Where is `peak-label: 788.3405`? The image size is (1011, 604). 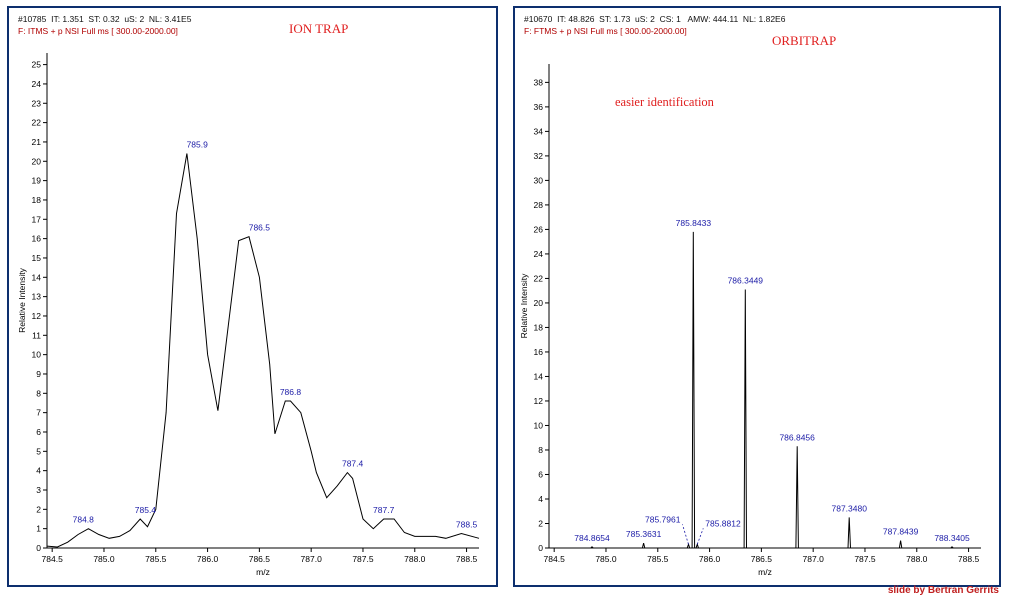
peak-label: 788.3405 is located at coordinates (952, 538).